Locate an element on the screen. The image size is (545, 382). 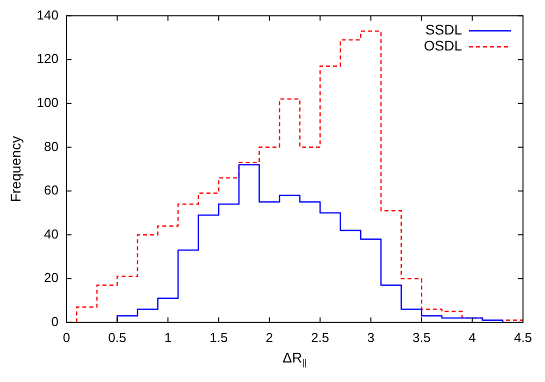
y-tick-label: 120 is located at coordinates (47, 58).